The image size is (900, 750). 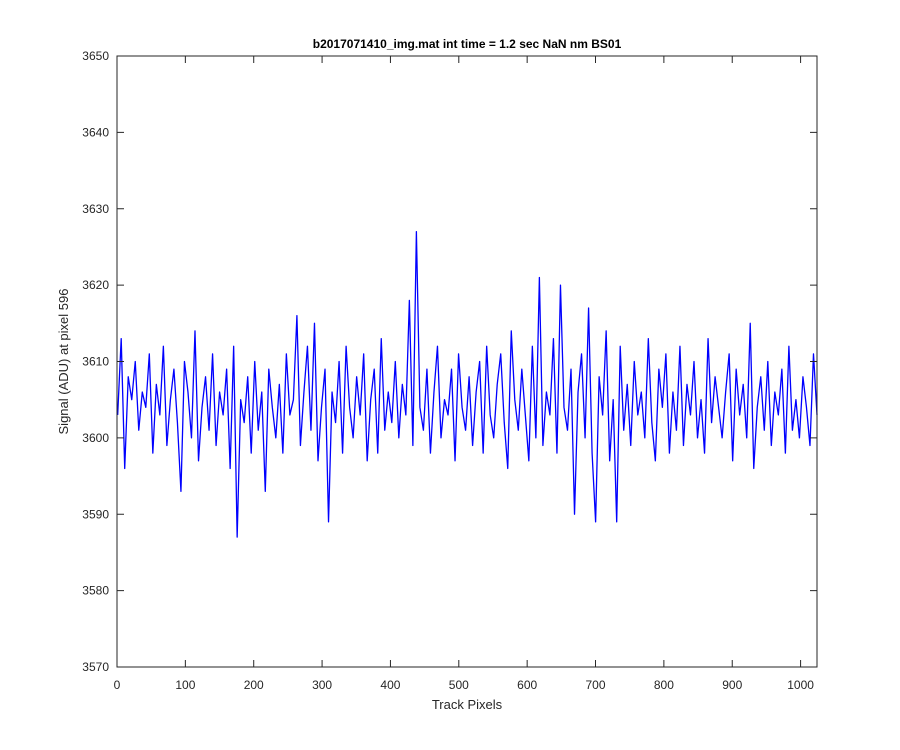 I want to click on x-tick-label: 200, so click(x=254, y=685).